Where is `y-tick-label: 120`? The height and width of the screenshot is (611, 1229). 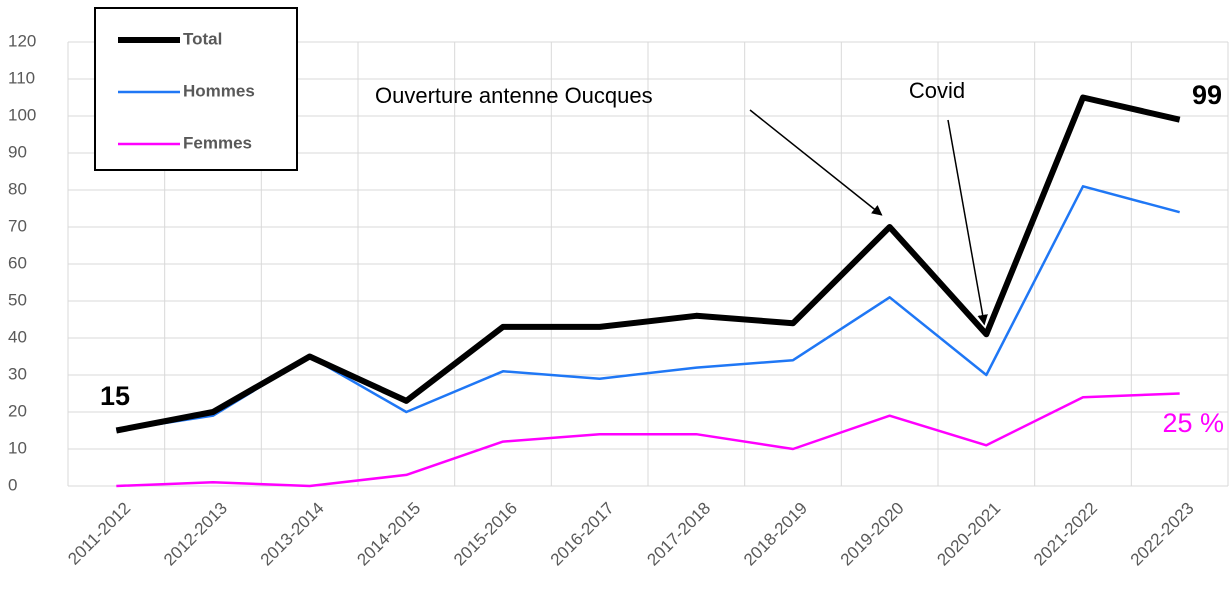 y-tick-label: 120 is located at coordinates (22, 40).